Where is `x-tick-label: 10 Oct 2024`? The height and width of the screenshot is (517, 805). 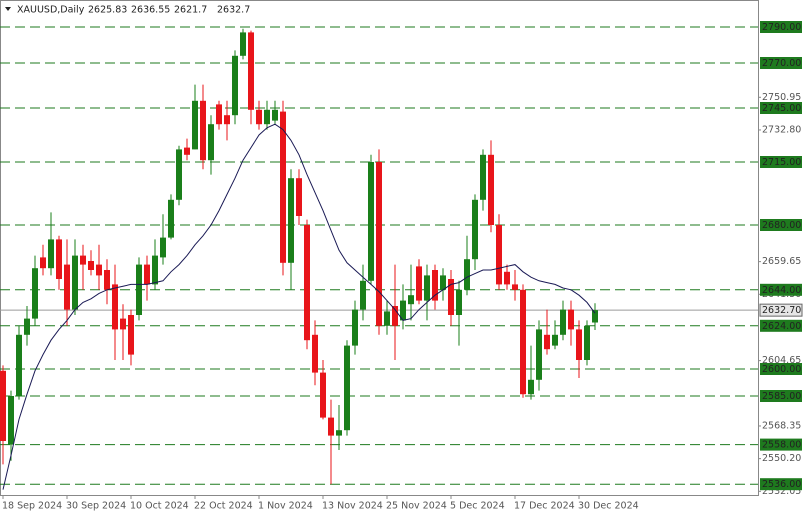
x-tick-label: 10 Oct 2024 is located at coordinates (159, 506).